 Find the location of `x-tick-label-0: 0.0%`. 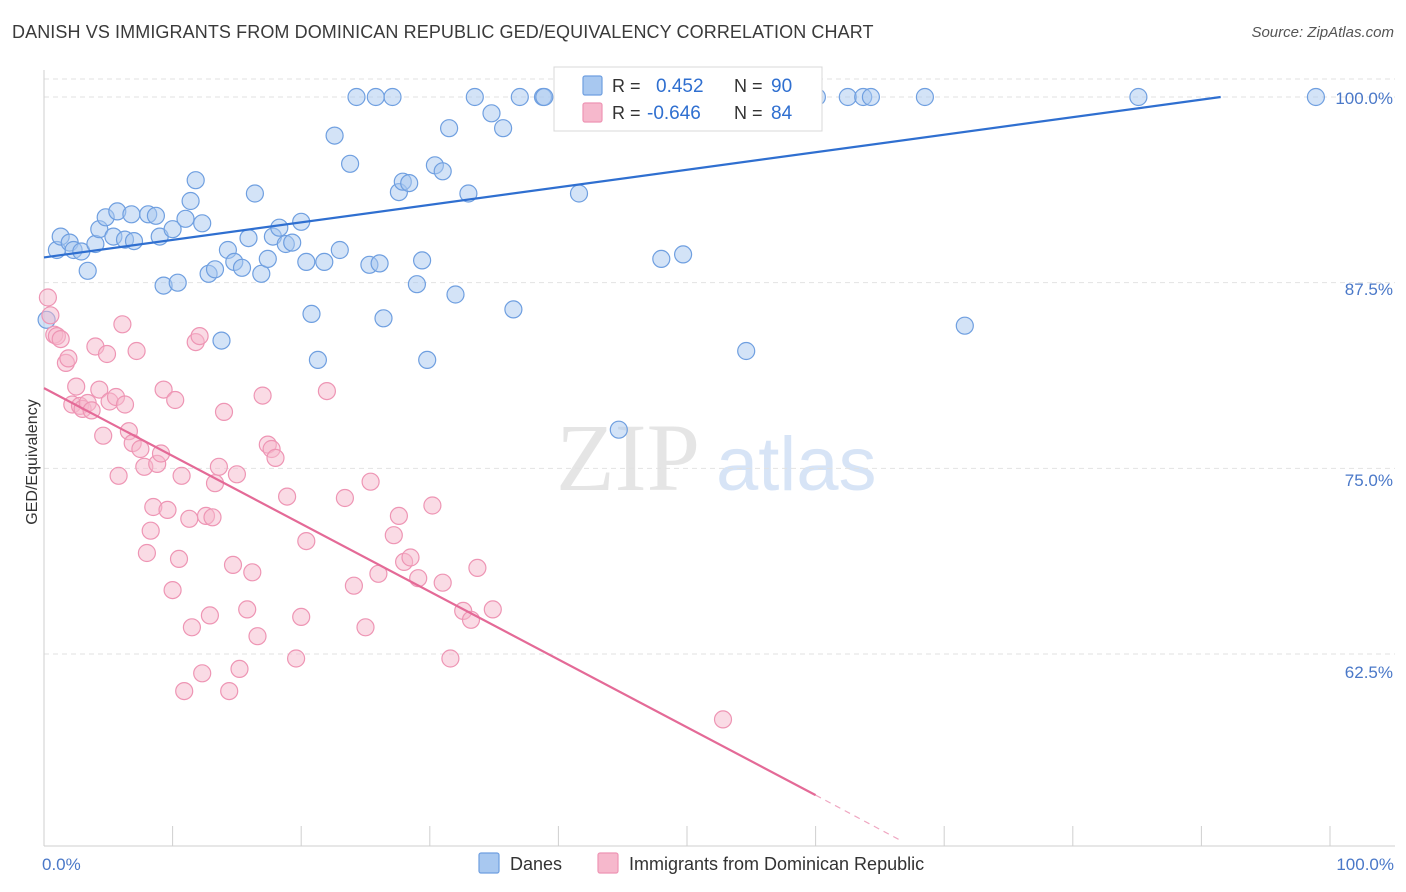

x-tick-label-0: 0.0% is located at coordinates (61, 864).